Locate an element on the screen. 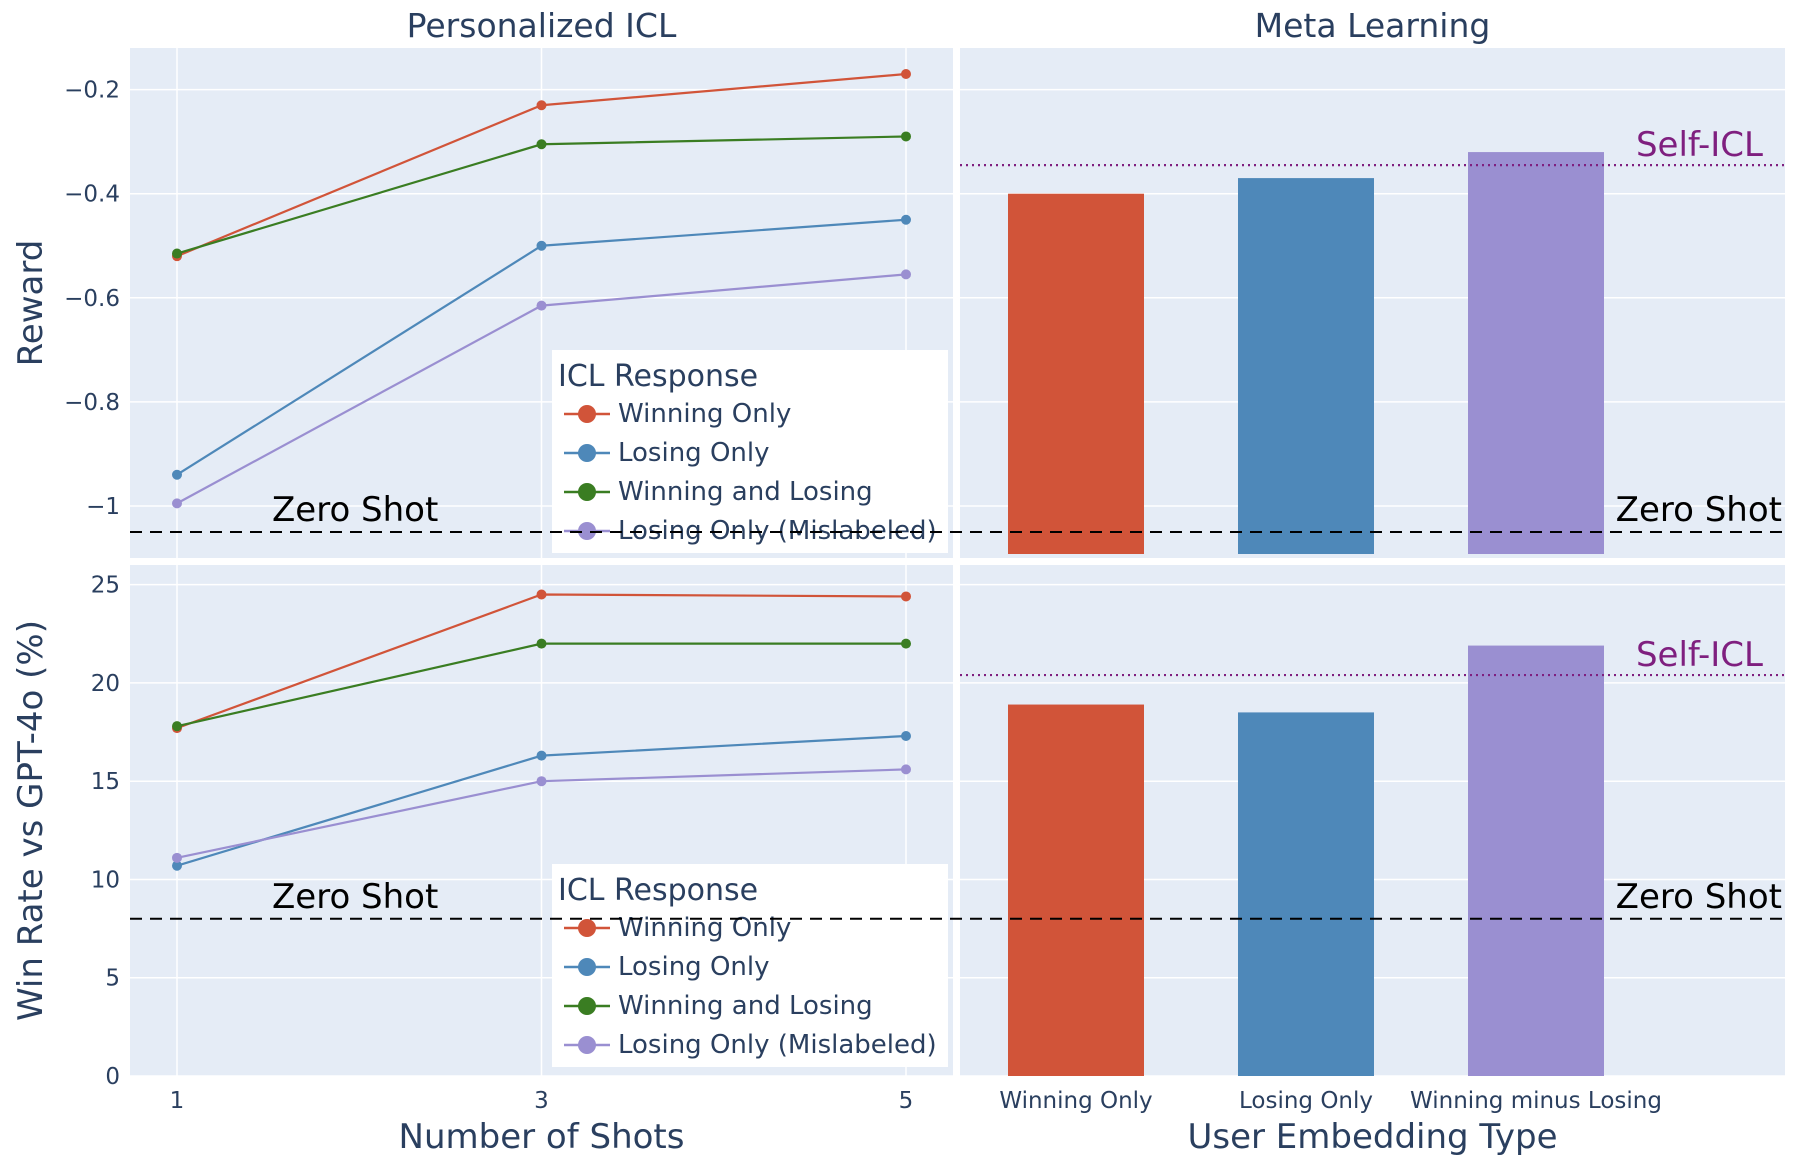 This screenshot has height=1168, width=1796. x-category-label: Losing Only is located at coordinates (1306, 1101).